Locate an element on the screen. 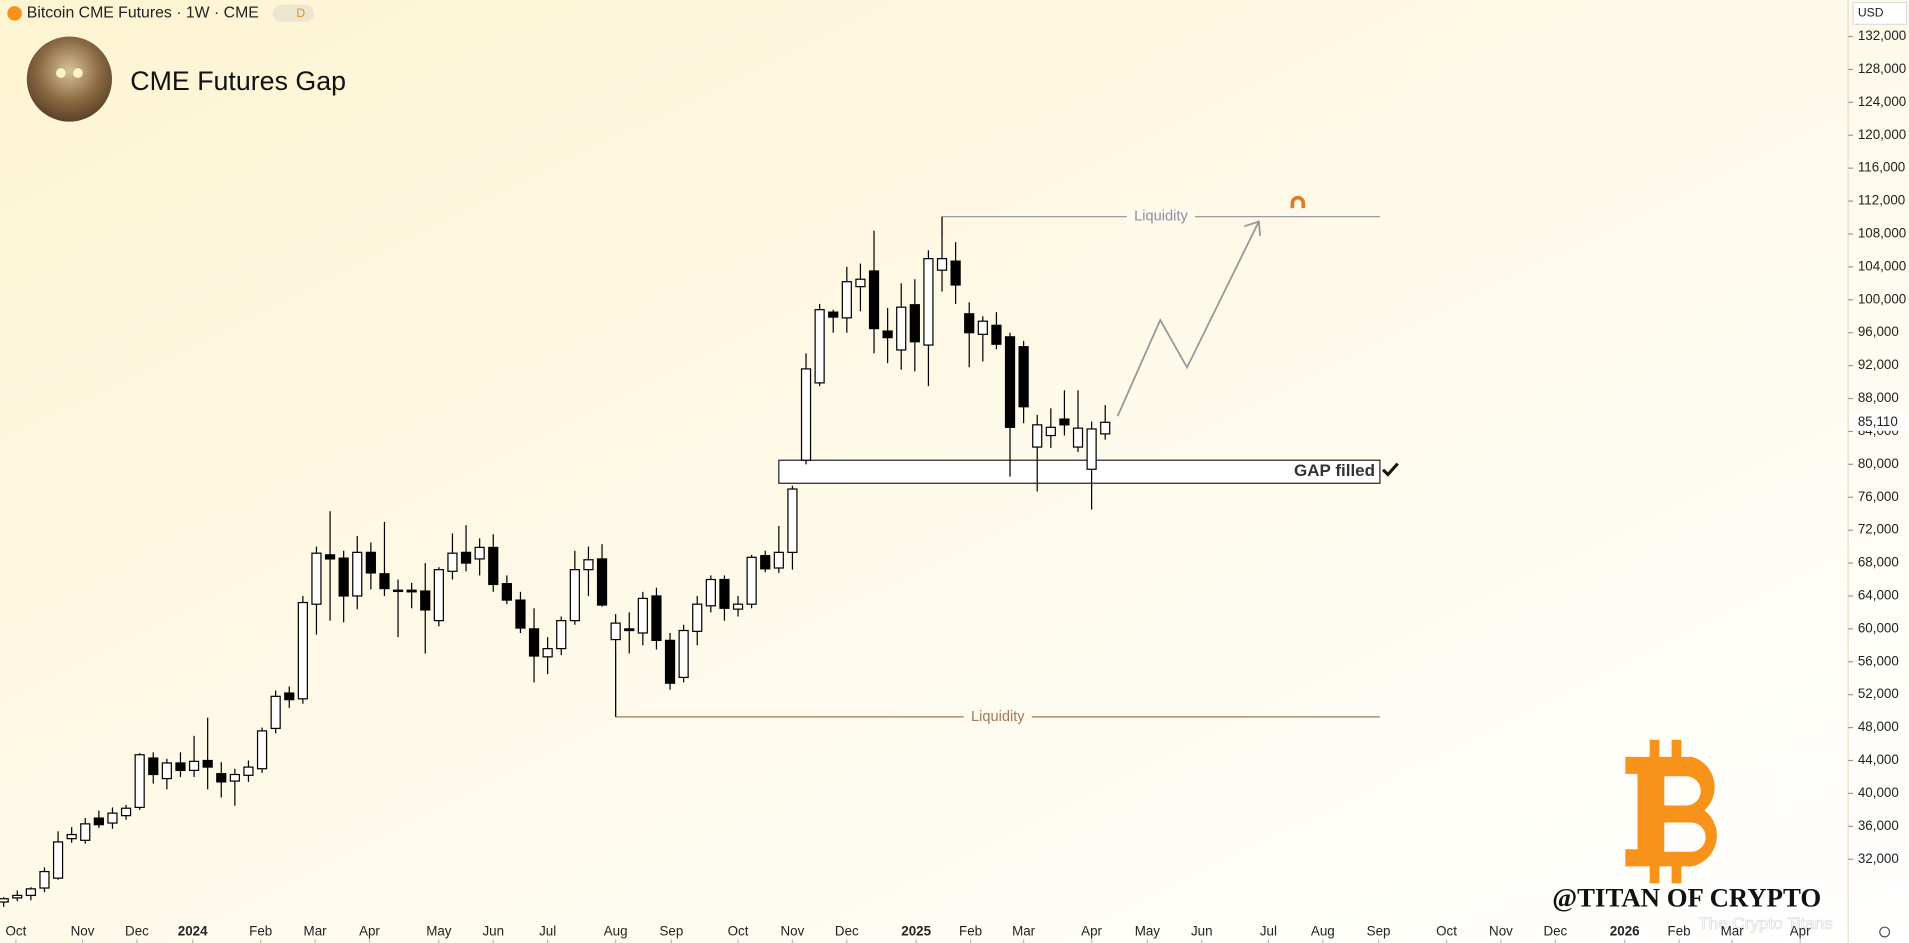 Image resolution: width=1909 pixels, height=943 pixels. x-tick-label: Jul is located at coordinates (547, 931).